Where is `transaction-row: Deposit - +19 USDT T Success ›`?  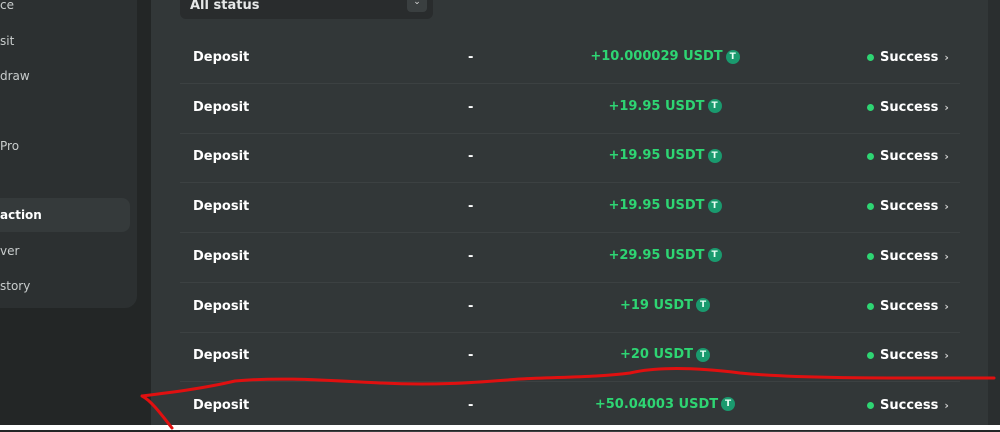
transaction-row: Deposit - +19 USDT T Success › is located at coordinates (570, 308).